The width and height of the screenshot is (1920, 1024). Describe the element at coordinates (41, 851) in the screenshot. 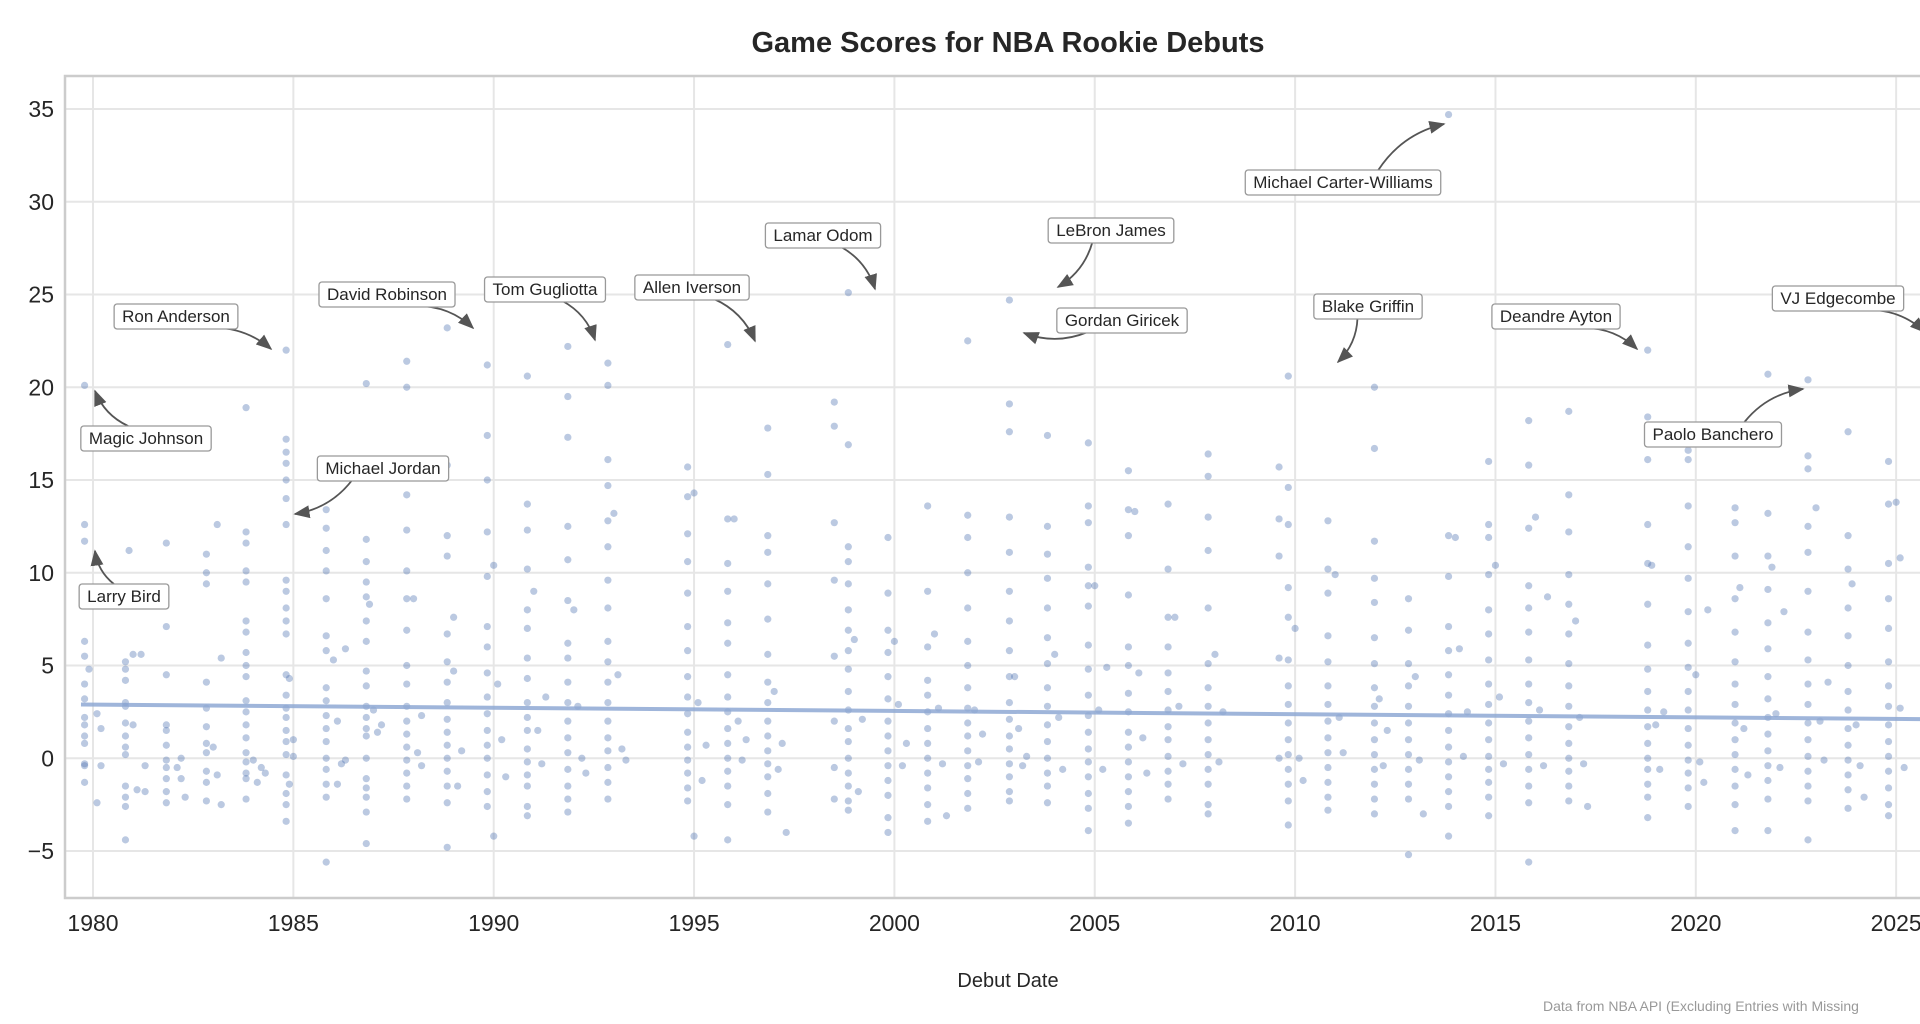

I see `y-tick-label: −5` at that location.